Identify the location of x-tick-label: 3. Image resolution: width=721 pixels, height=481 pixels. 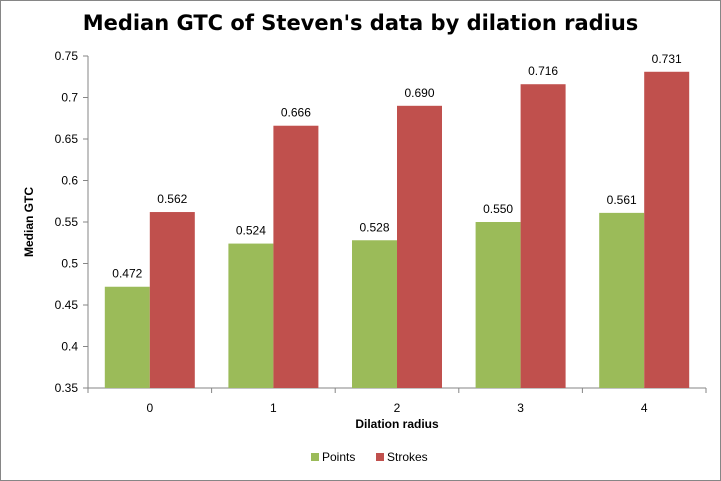
(520, 408).